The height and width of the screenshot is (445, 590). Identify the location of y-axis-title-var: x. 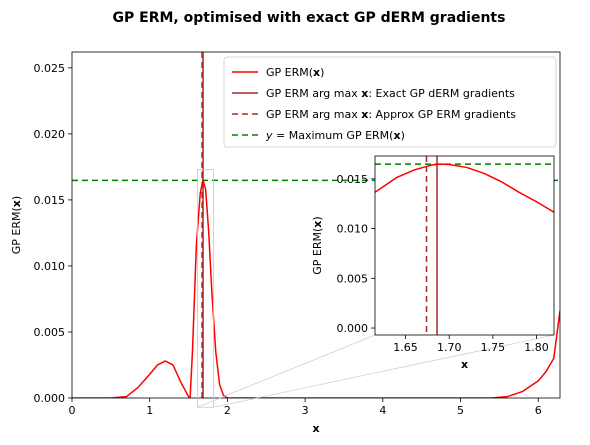
(16, 203).